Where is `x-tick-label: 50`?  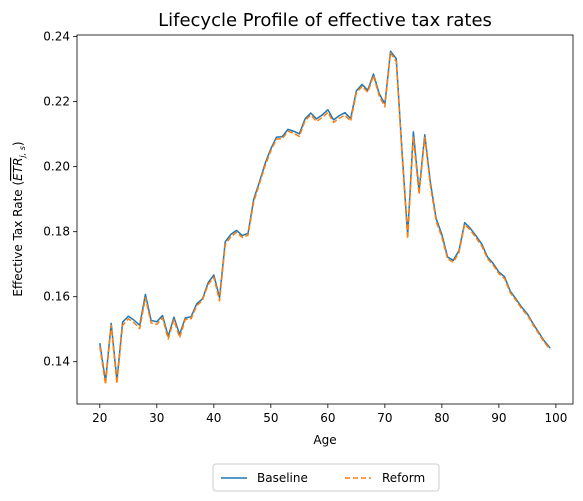 x-tick-label: 50 is located at coordinates (270, 418).